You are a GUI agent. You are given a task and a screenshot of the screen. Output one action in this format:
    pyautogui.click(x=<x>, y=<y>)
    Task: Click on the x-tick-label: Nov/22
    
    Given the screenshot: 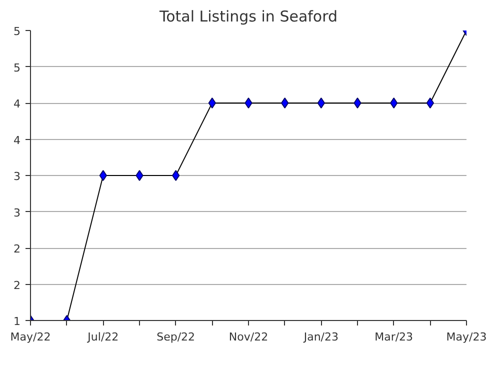 What is the action you would take?
    pyautogui.click(x=248, y=337)
    